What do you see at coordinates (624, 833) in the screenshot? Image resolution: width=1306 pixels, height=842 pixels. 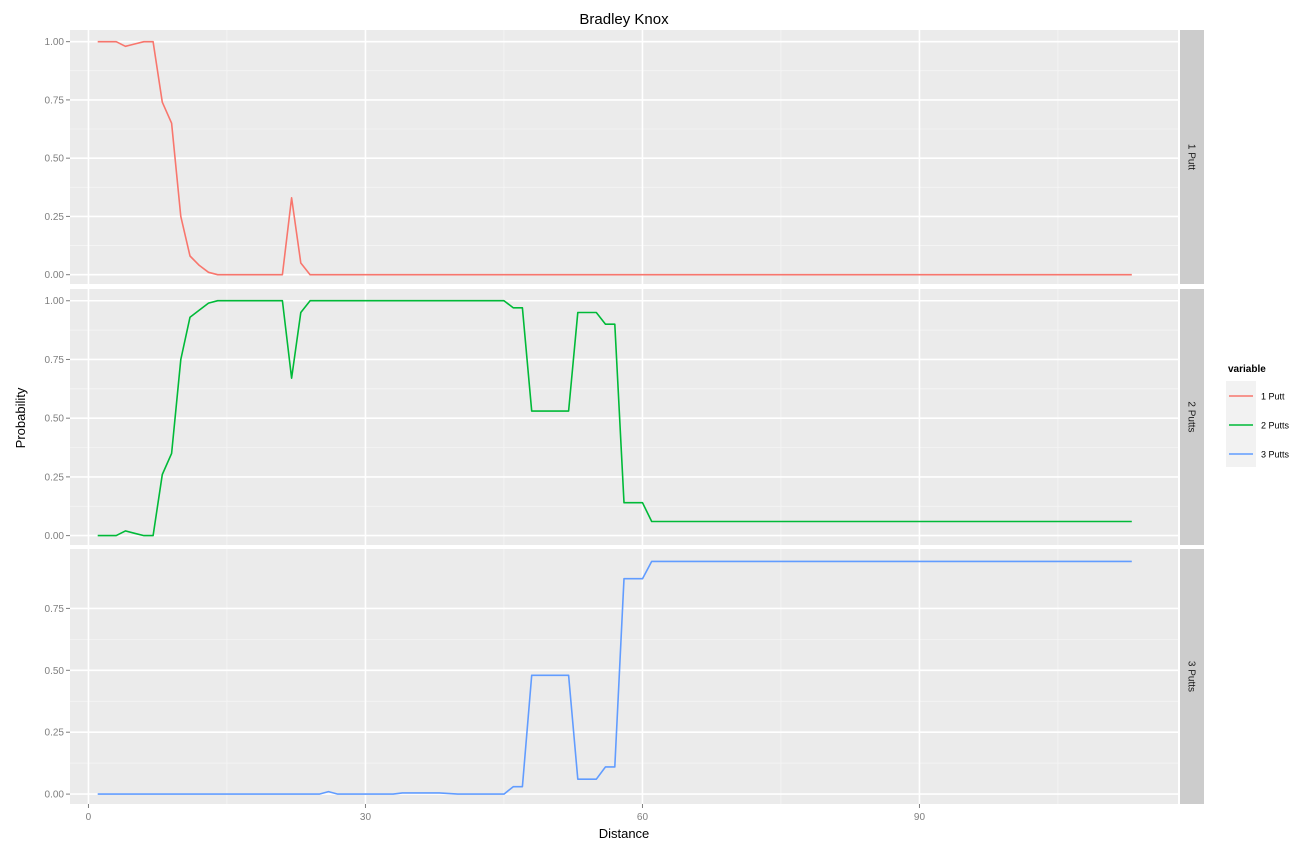 I see `x-axis-title: Distance` at bounding box center [624, 833].